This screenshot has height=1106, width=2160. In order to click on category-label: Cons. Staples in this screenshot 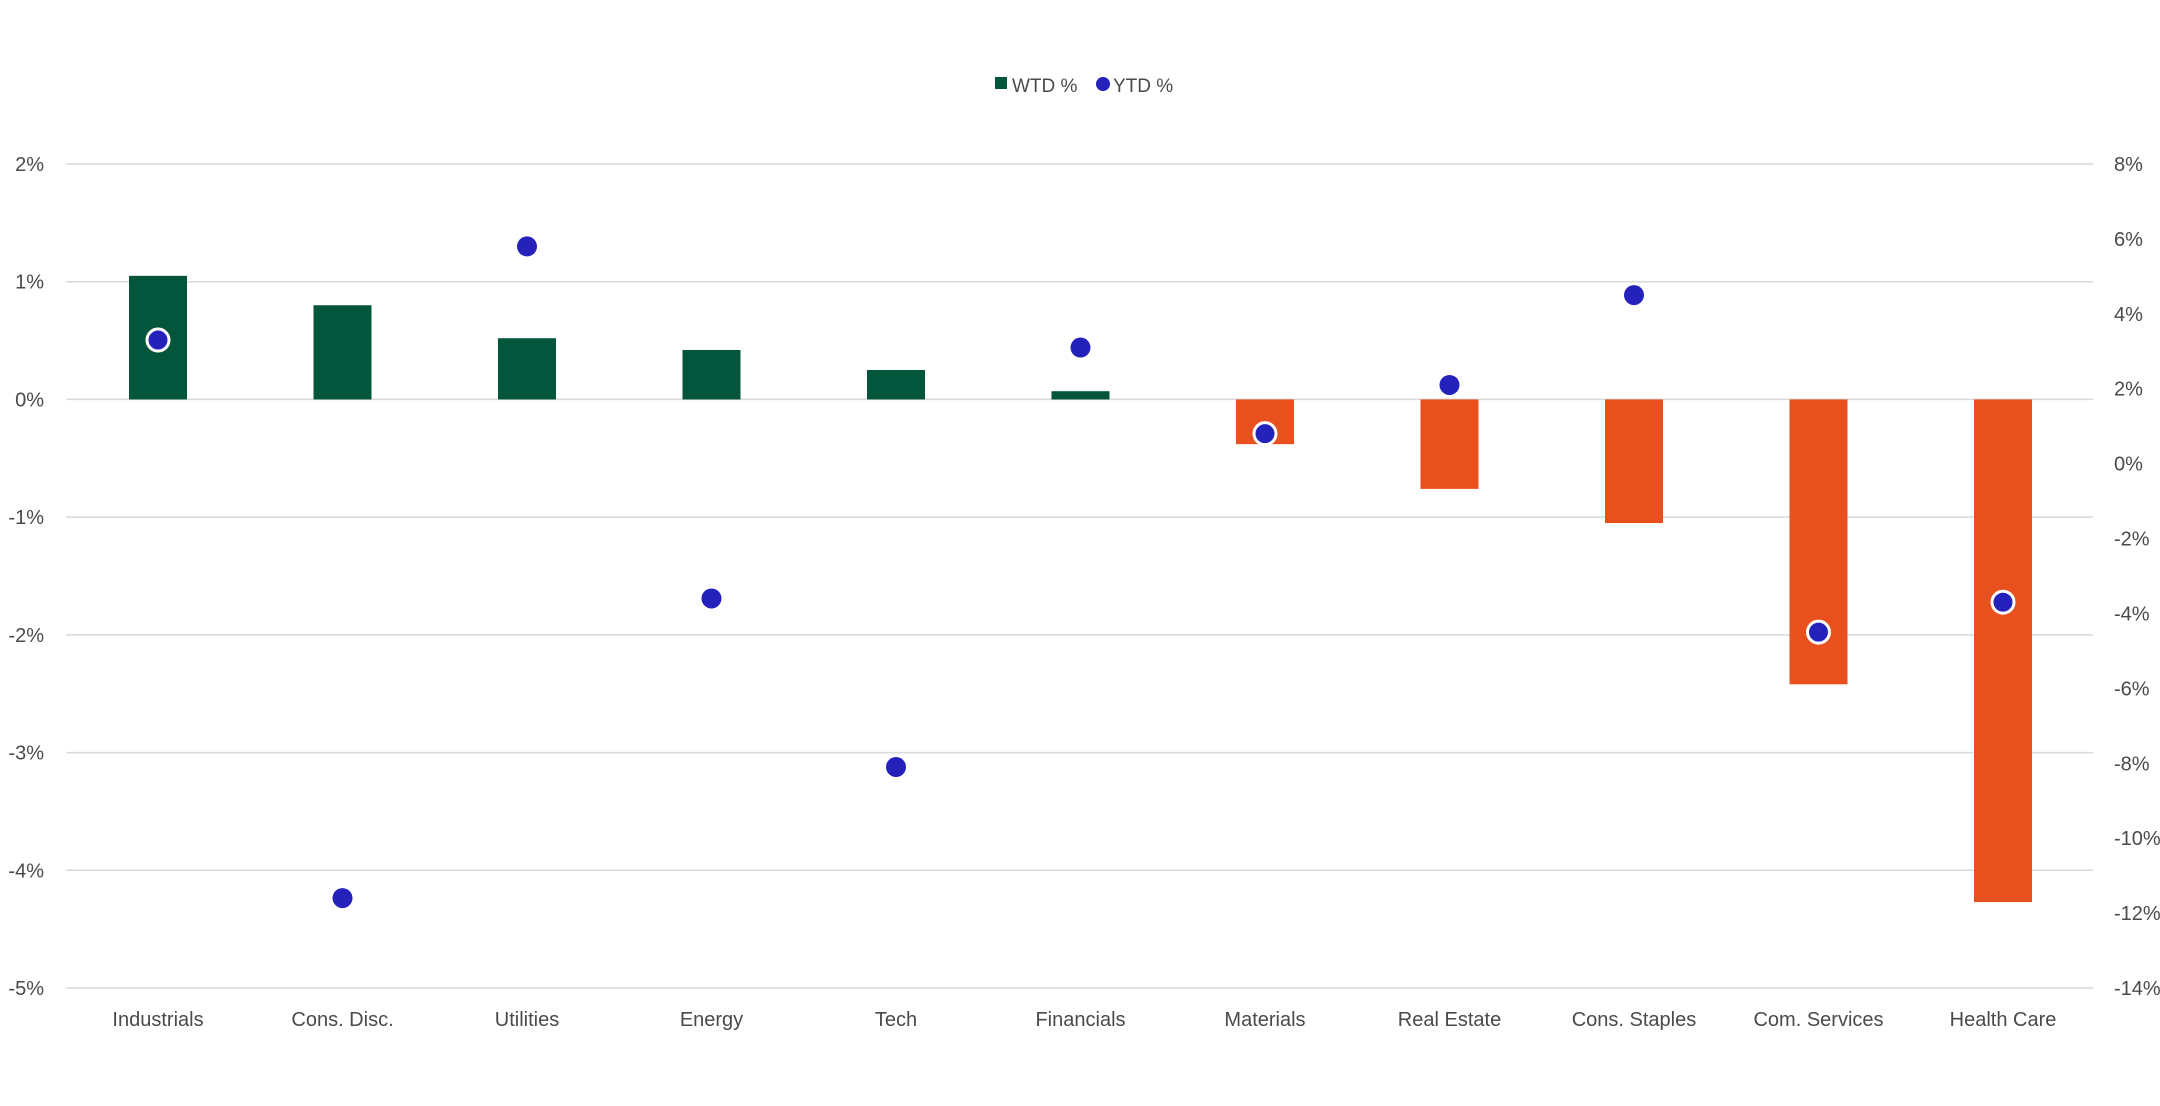, I will do `click(1634, 1020)`.